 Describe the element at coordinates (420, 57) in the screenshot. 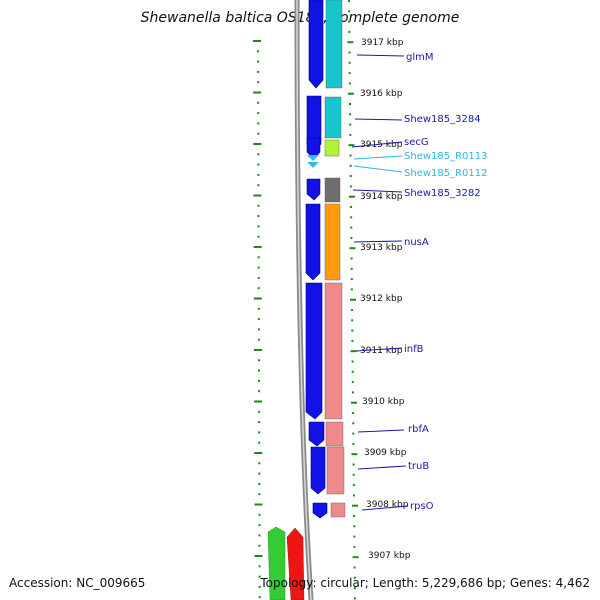

I see `gene-label: glmM` at that location.